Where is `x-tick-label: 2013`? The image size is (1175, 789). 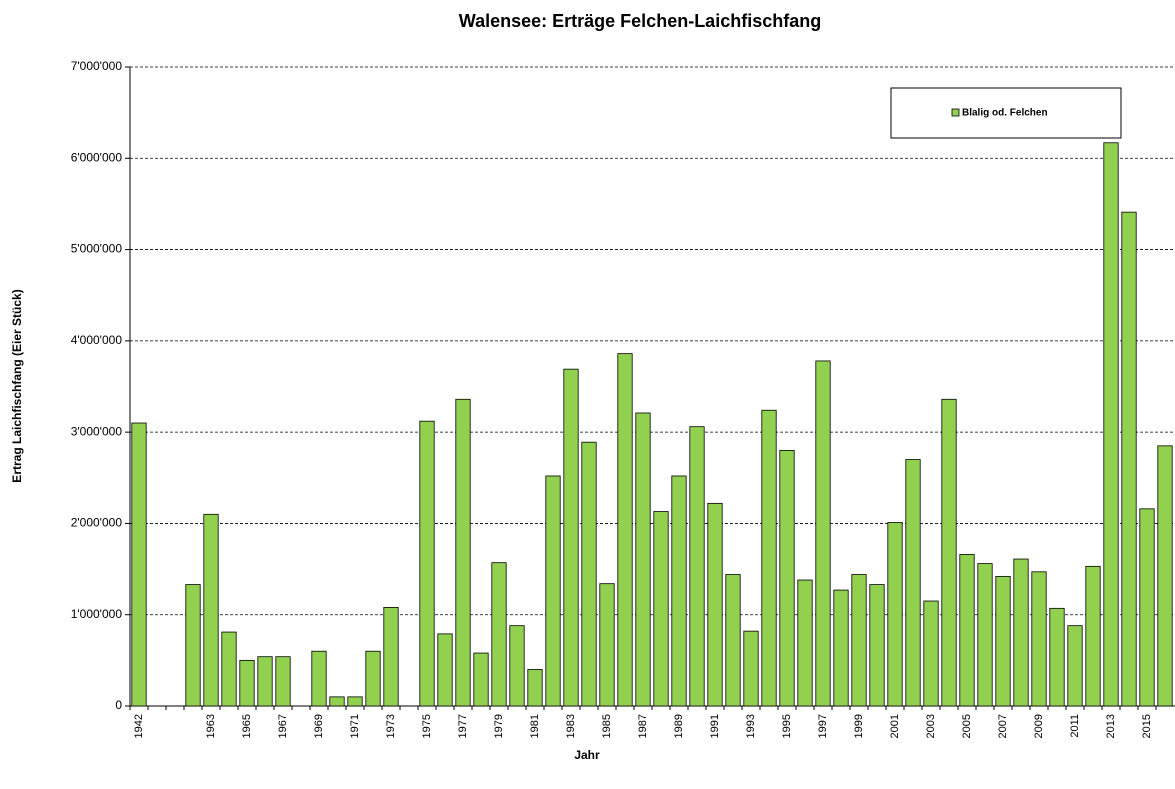
x-tick-label: 2013 is located at coordinates (1111, 726).